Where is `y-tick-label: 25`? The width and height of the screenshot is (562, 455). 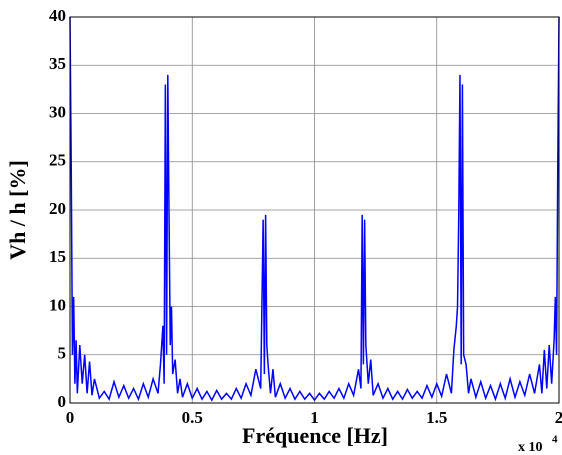
y-tick-label: 25 is located at coordinates (57, 160).